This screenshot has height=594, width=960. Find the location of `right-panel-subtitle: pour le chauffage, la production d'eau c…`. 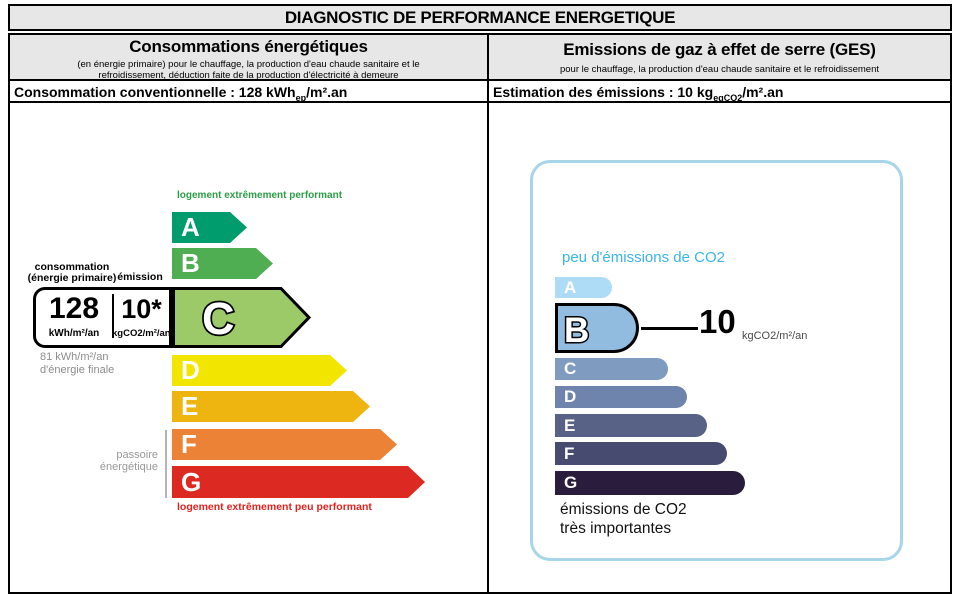

right-panel-subtitle: pour le chauffage, la production d'eau c… is located at coordinates (719, 69).